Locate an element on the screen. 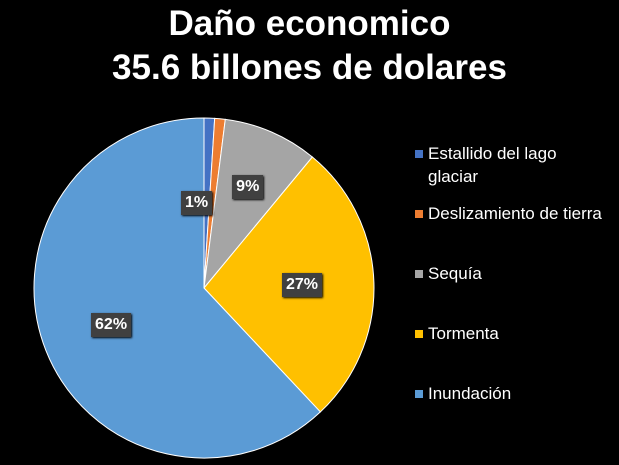 This screenshot has height=465, width=619. legend-label-estallido-del-lago-glaciar: Estallido del lago glaciar is located at coordinates (516, 165).